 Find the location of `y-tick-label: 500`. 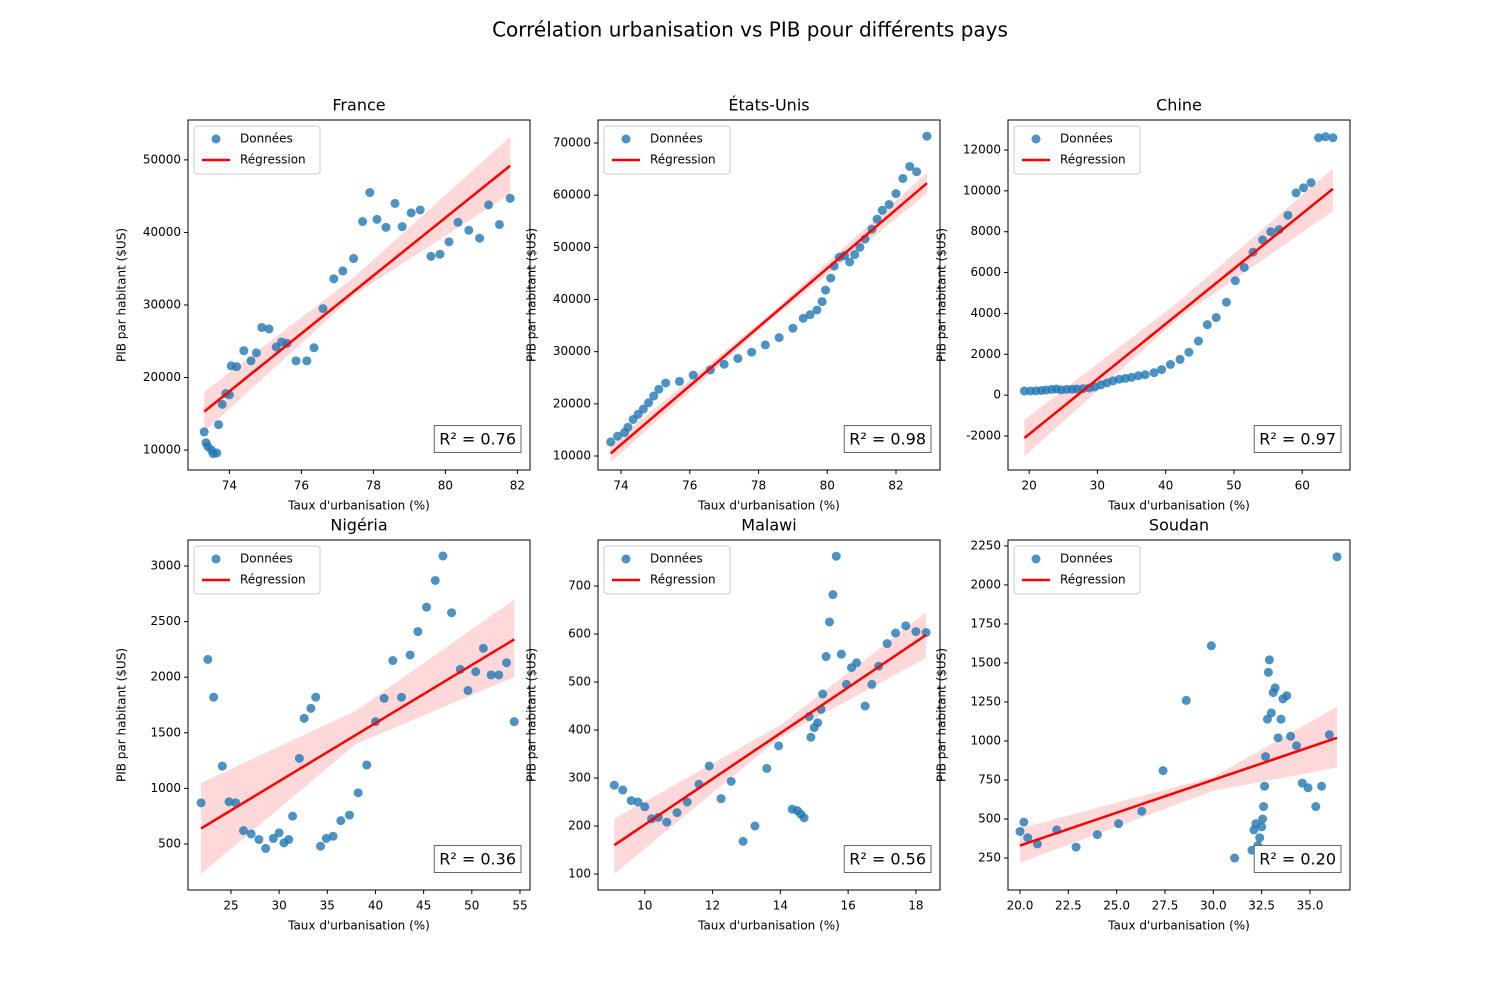

y-tick-label: 500 is located at coordinates (579, 681).